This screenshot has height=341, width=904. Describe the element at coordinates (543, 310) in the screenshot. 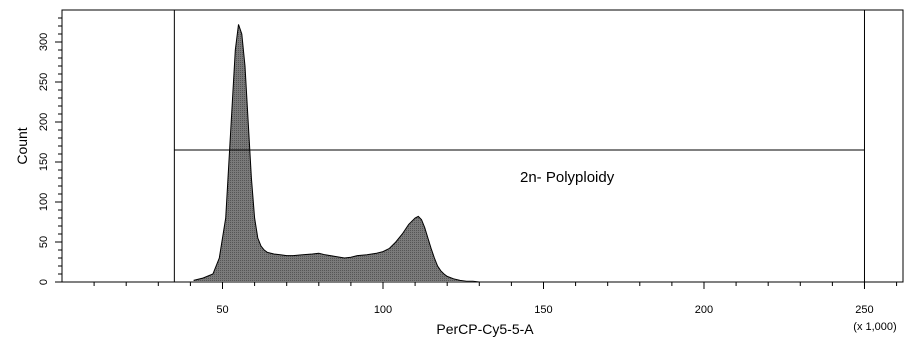

I see `x-tick-label: 150` at that location.